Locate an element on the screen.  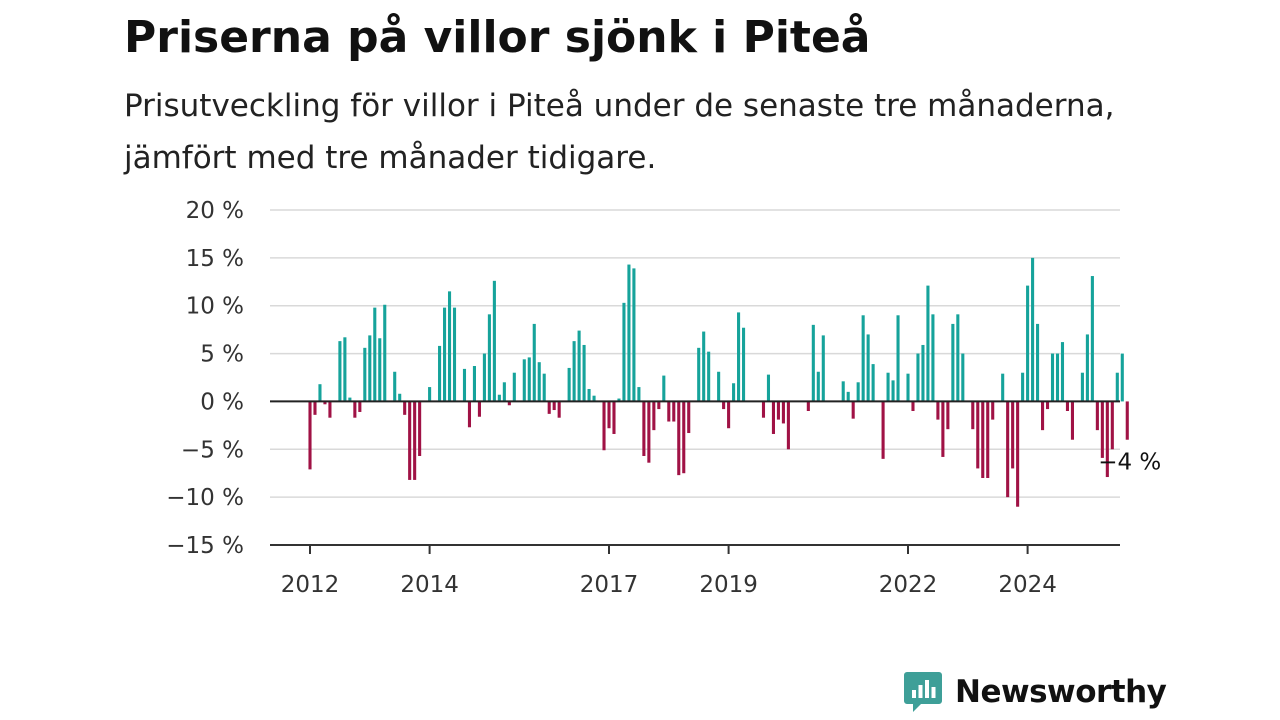
x-tick-label: 2014 is located at coordinates (429, 585).